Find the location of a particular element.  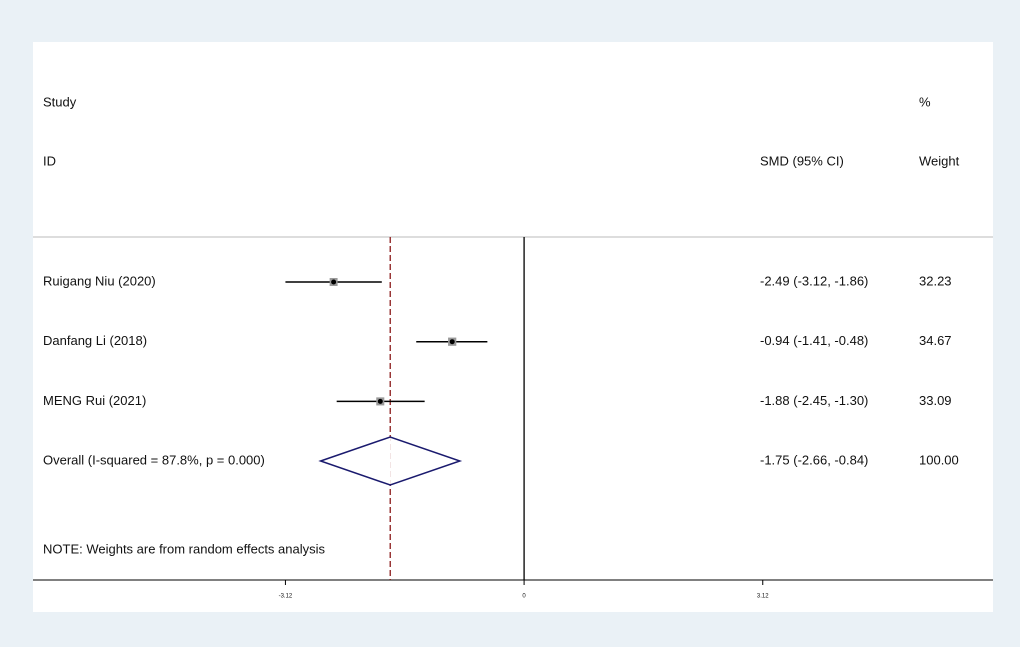

effect-label: -2.49 (-3.12, -1.86) is located at coordinates (814, 280).